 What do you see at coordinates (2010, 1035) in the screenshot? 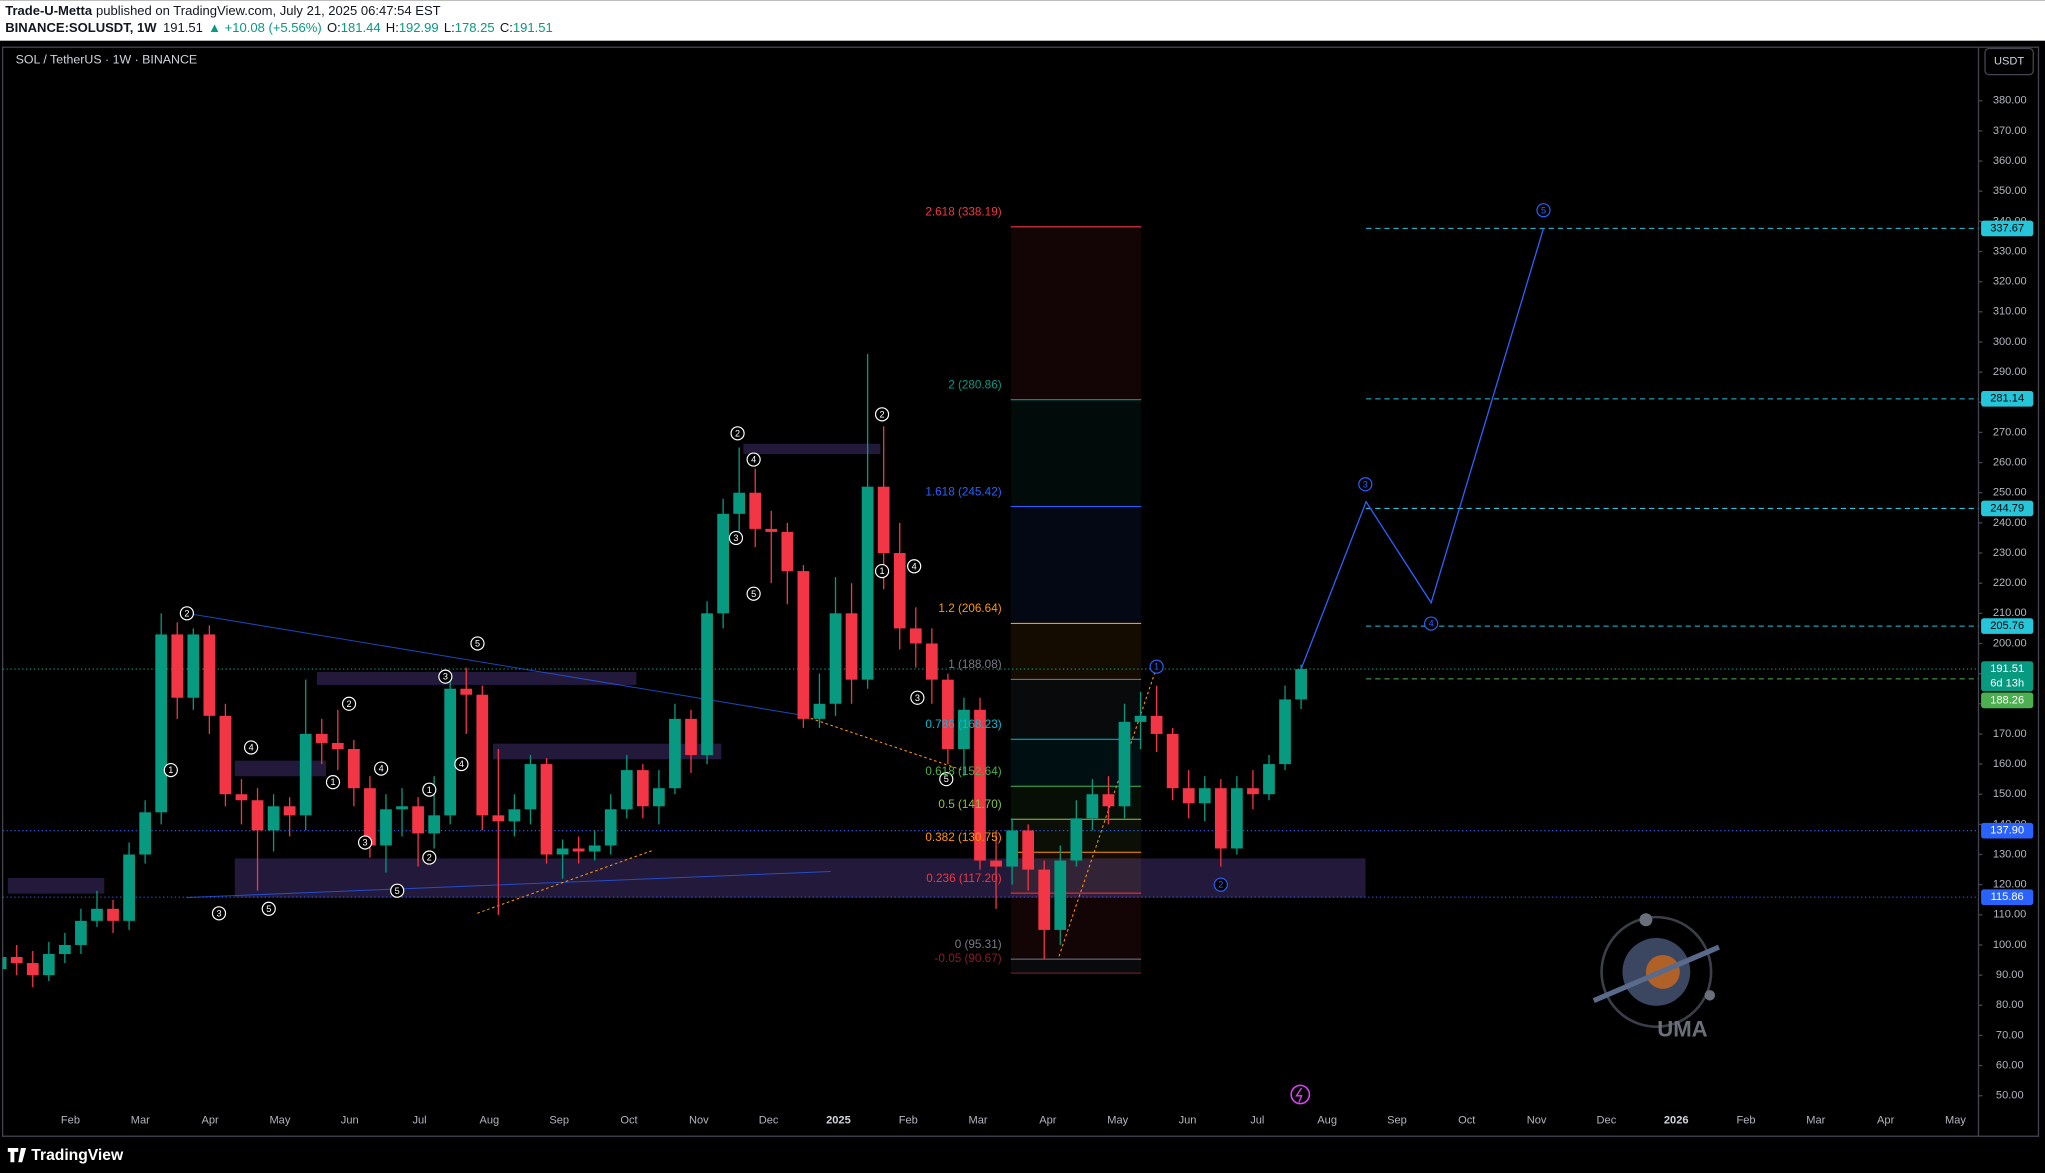
I see `y-tick-label: 70.00` at bounding box center [2010, 1035].